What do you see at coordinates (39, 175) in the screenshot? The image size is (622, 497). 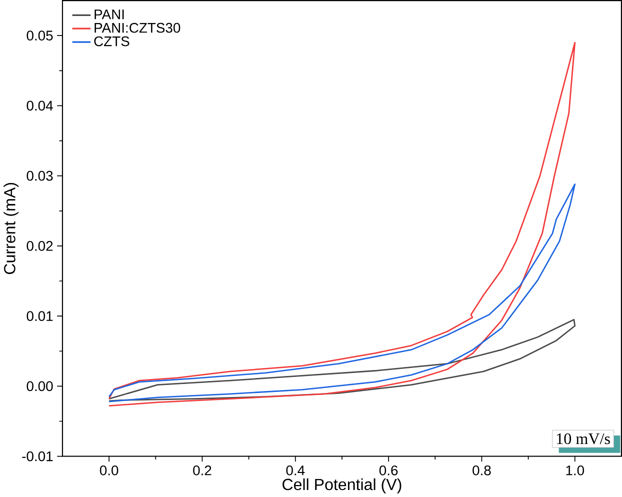 I see `y-tick-label: 0.03` at bounding box center [39, 175].